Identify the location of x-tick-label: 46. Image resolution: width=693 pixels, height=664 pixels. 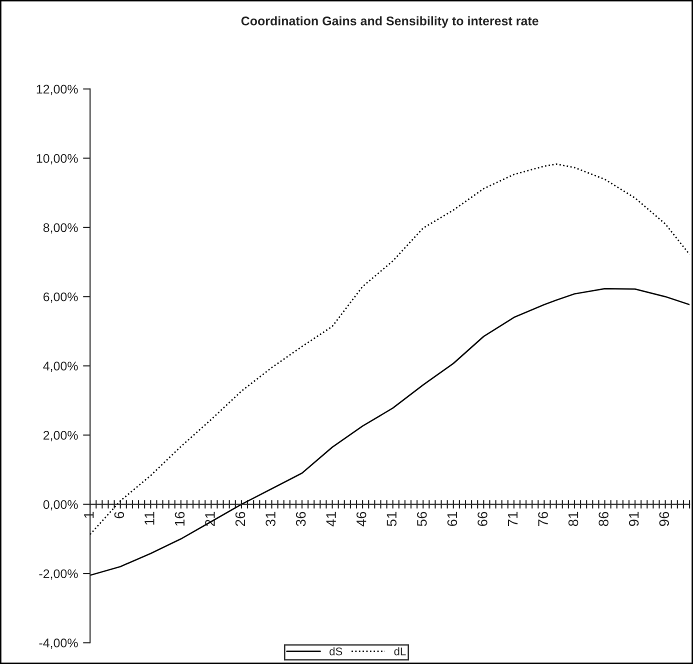
(361, 519).